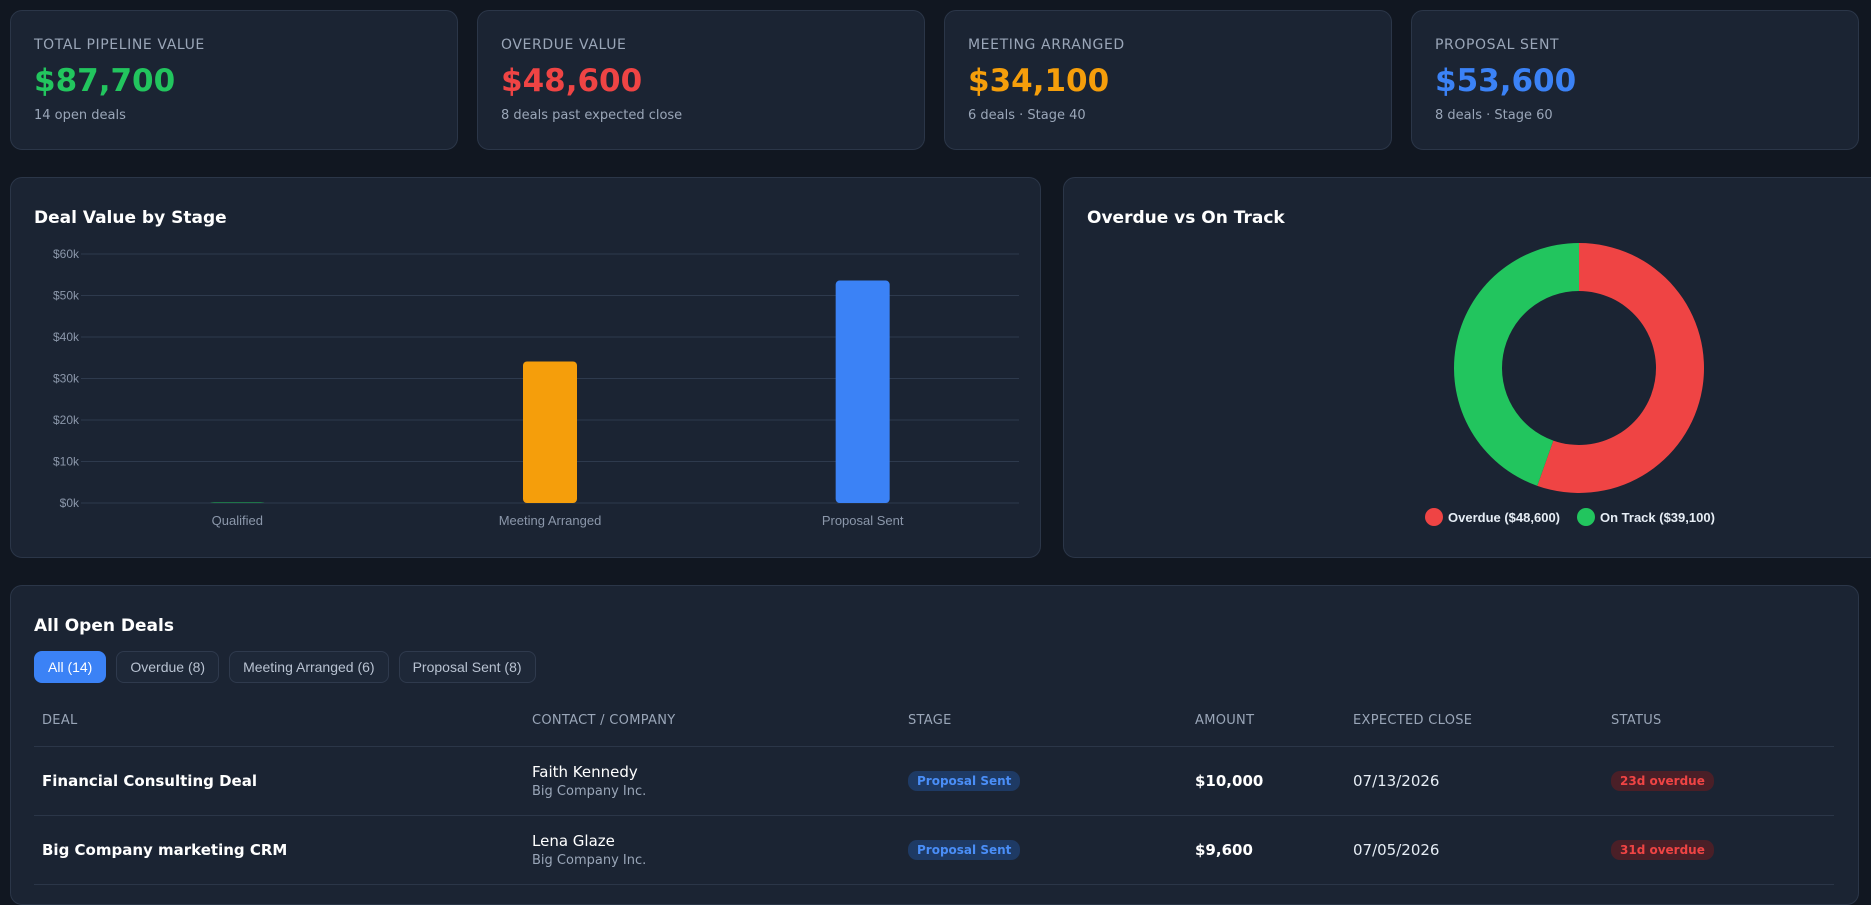 The image size is (1871, 905). Describe the element at coordinates (66, 337) in the screenshot. I see `y-tick-label: $40k` at that location.